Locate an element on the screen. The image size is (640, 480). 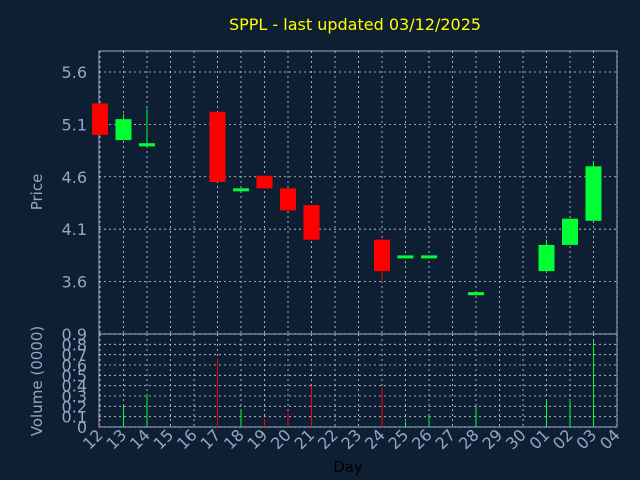
volume-y-tick-label: 0.6 is located at coordinates (74, 365).